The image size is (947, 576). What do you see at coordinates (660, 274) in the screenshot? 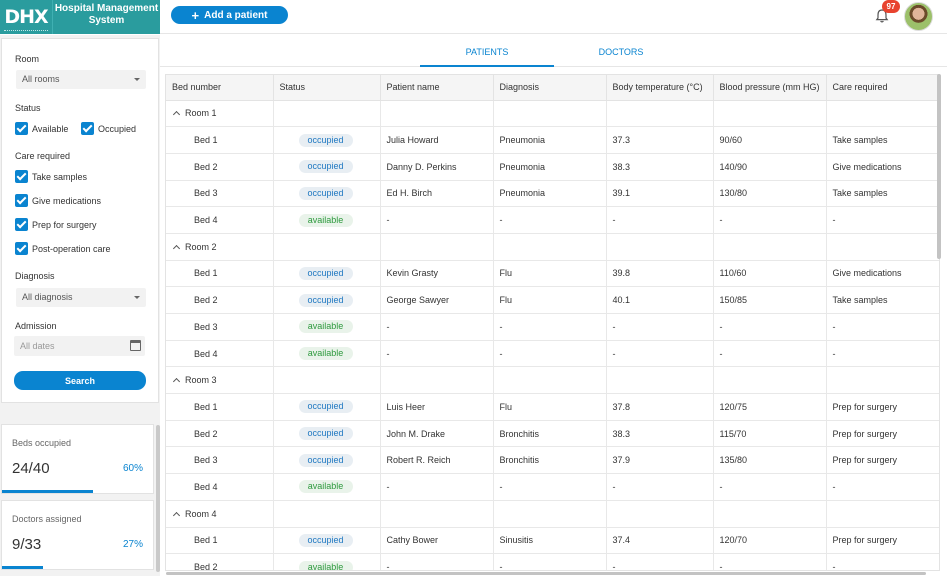
I see `temperature-cell: 39.8` at bounding box center [660, 274].